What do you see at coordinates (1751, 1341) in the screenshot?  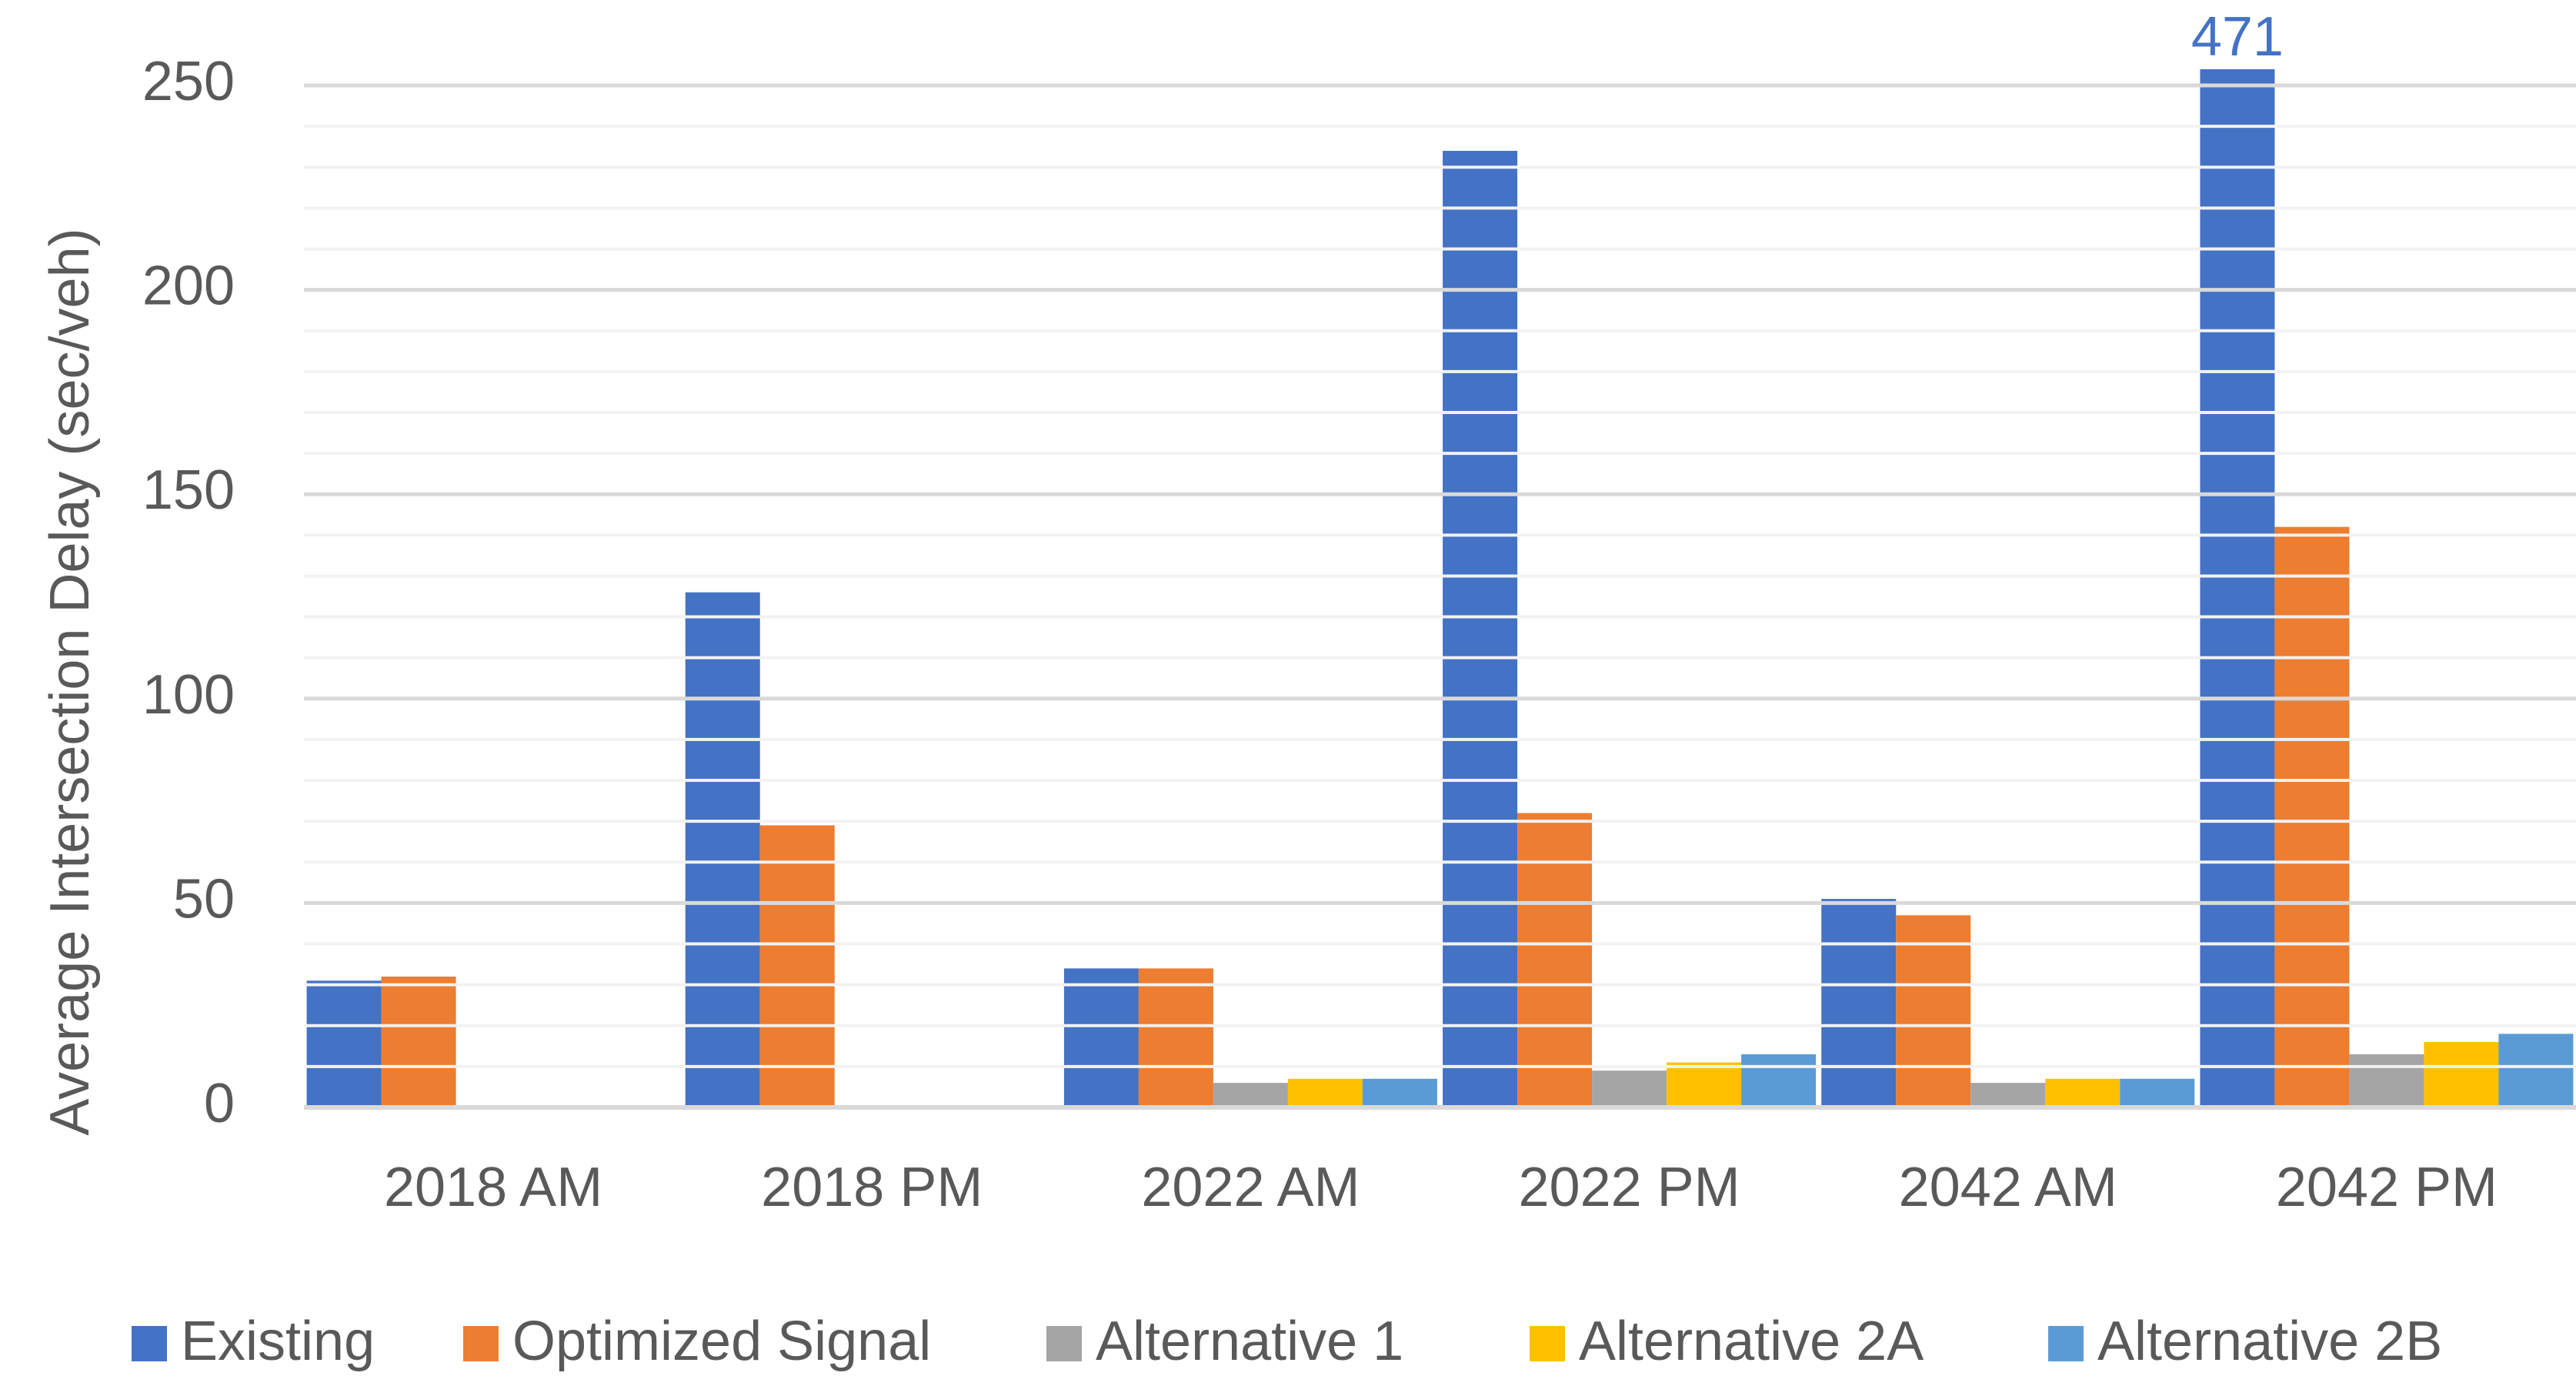 I see `legend-label: Alternative 2A` at bounding box center [1751, 1341].